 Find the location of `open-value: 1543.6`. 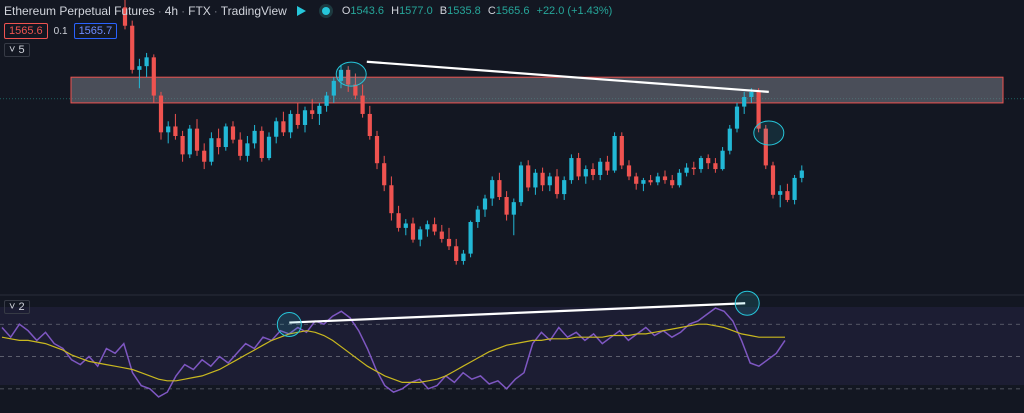

open-value: 1543.6 is located at coordinates (367, 11).